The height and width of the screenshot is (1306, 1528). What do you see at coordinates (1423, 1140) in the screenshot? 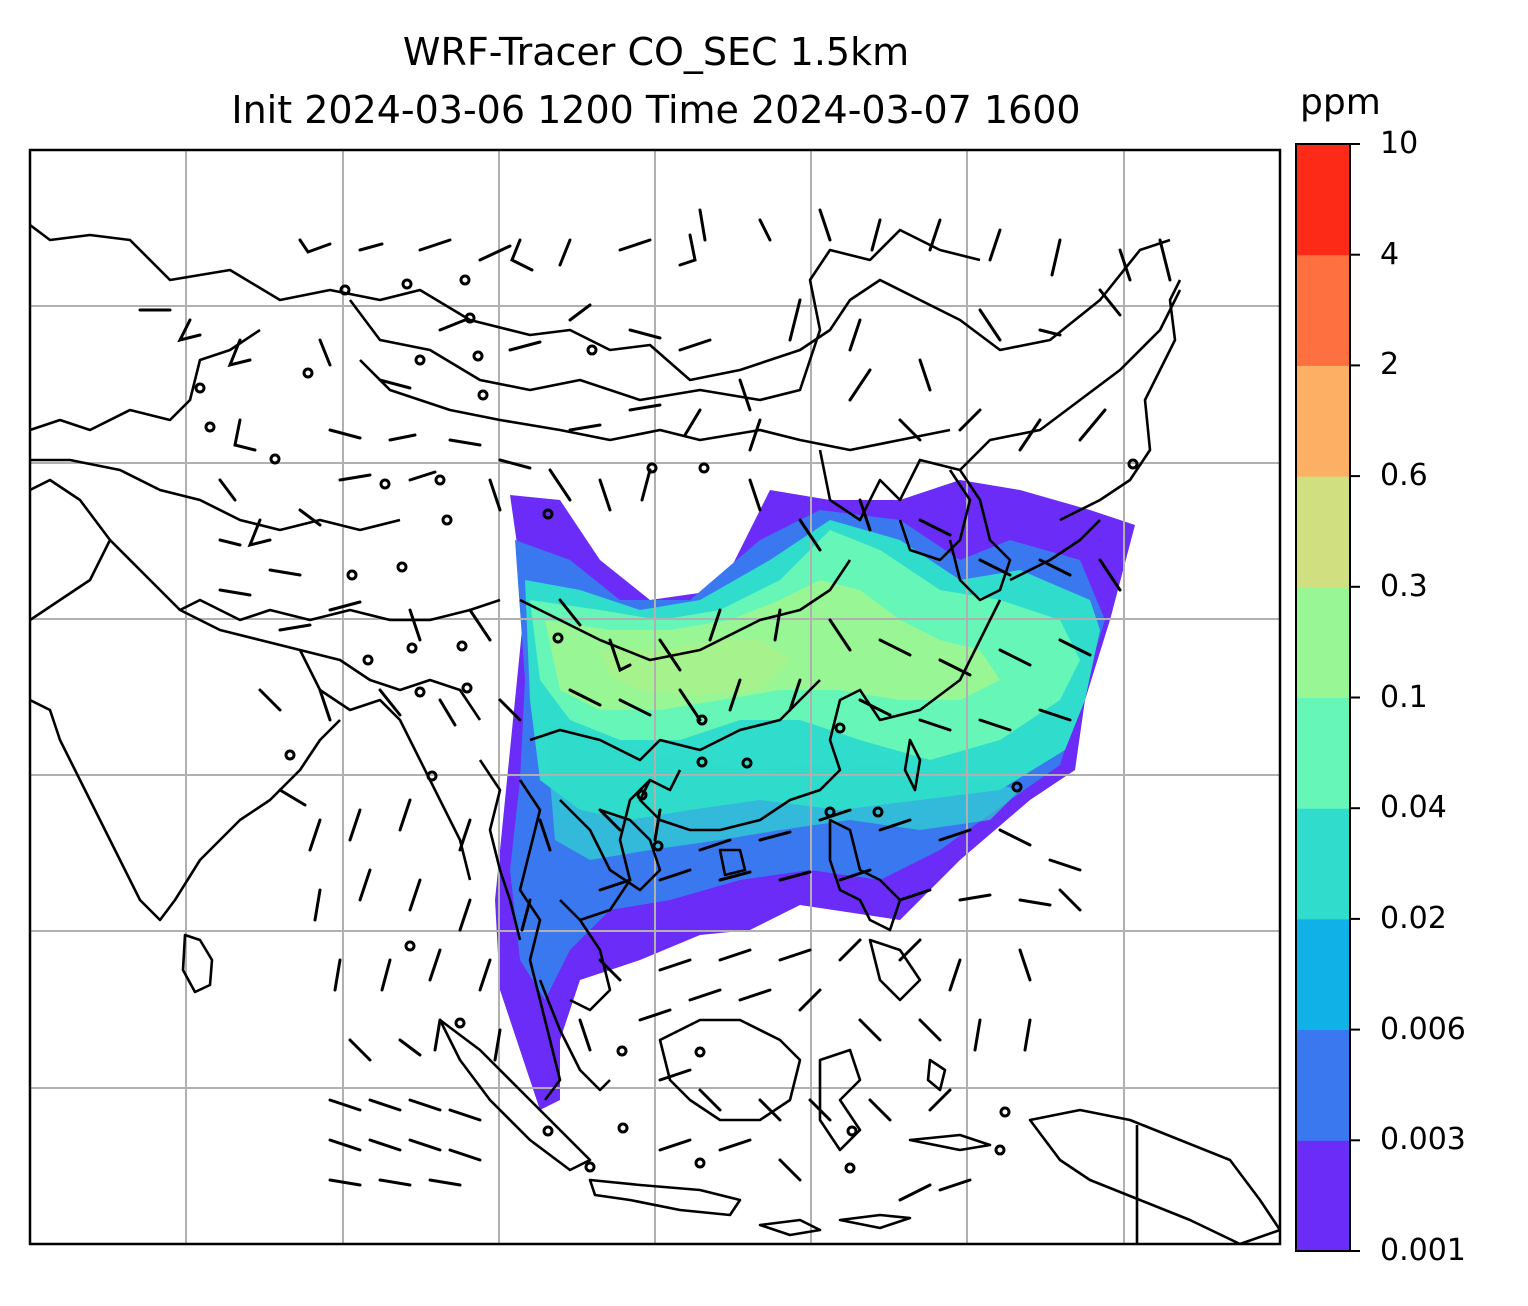
I see `colorbar-tick-label: 0.003` at bounding box center [1423, 1140].